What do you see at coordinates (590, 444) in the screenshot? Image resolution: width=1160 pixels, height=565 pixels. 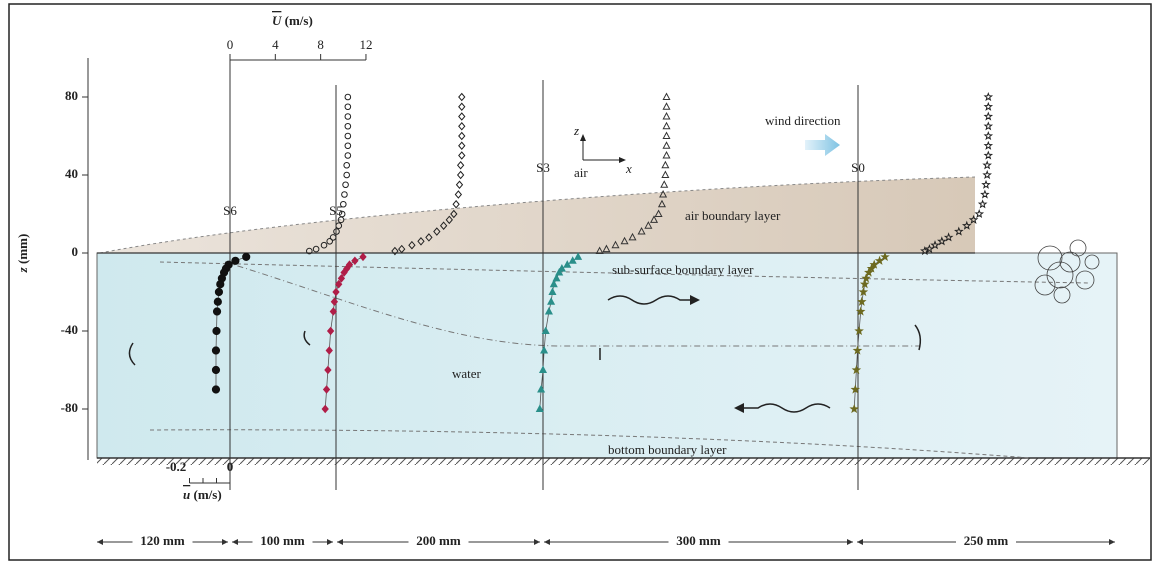 I see `bottom-line` at bounding box center [590, 444].